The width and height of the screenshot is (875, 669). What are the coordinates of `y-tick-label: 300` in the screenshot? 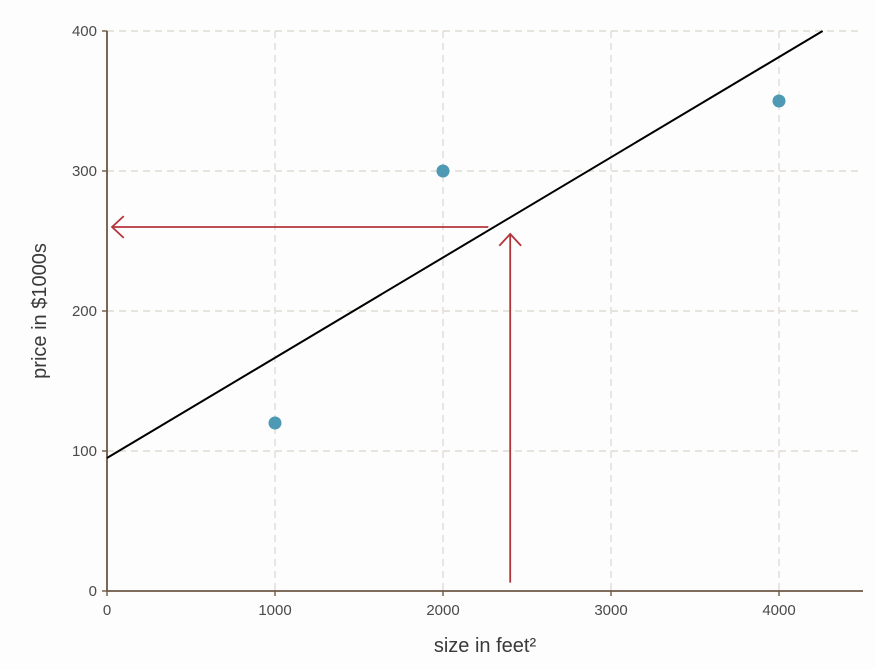 It's located at (84, 171).